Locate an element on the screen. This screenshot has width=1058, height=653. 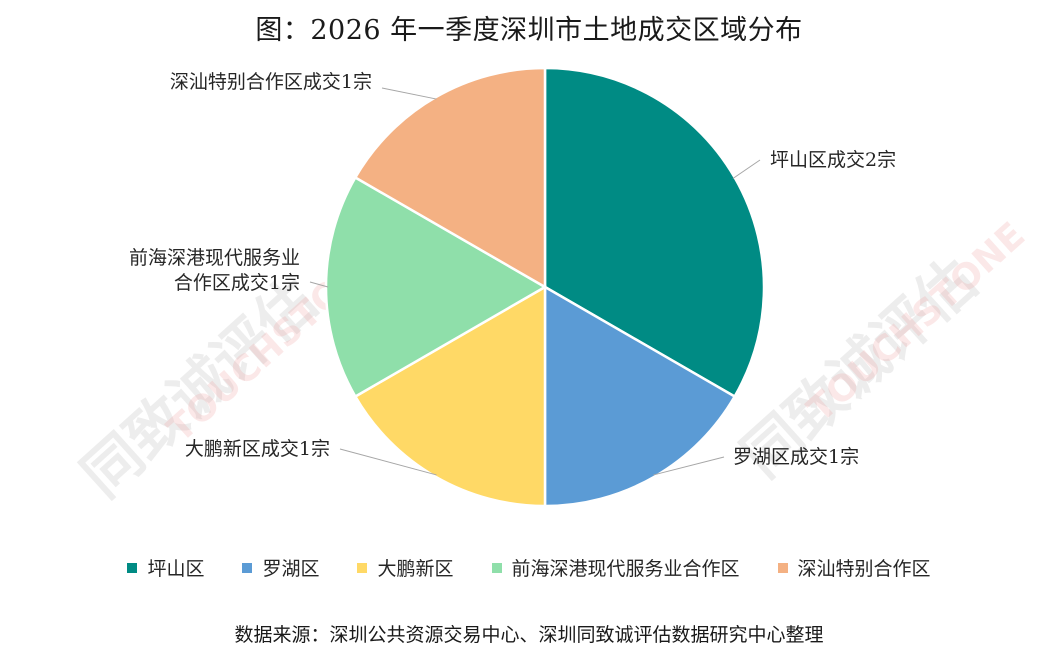
data-label-3: 大鹏新区成交1宗 is located at coordinates (257, 449).